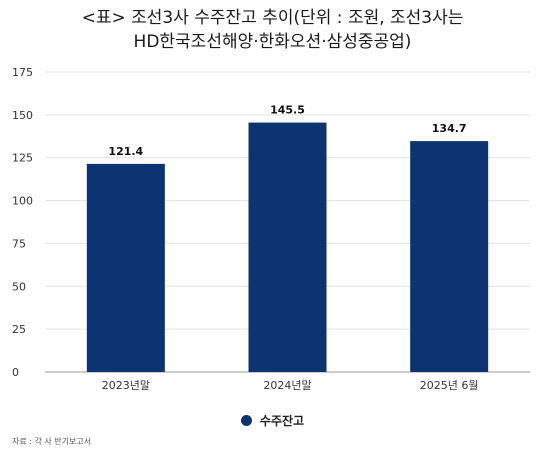 This screenshot has width=545, height=450. What do you see at coordinates (449, 128) in the screenshot?
I see `data-label: 134.7` at bounding box center [449, 128].